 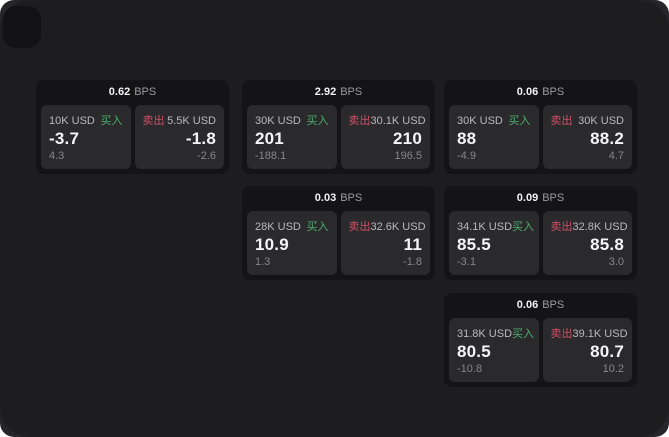 I want to click on sell-price: 85.8, so click(x=607, y=244).